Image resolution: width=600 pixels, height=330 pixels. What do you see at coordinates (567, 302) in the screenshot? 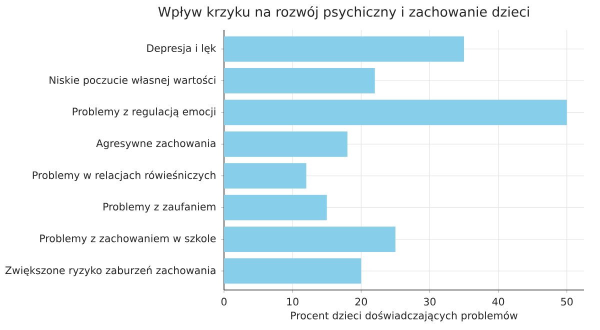
I see `x-tick-label: 50` at bounding box center [567, 302].